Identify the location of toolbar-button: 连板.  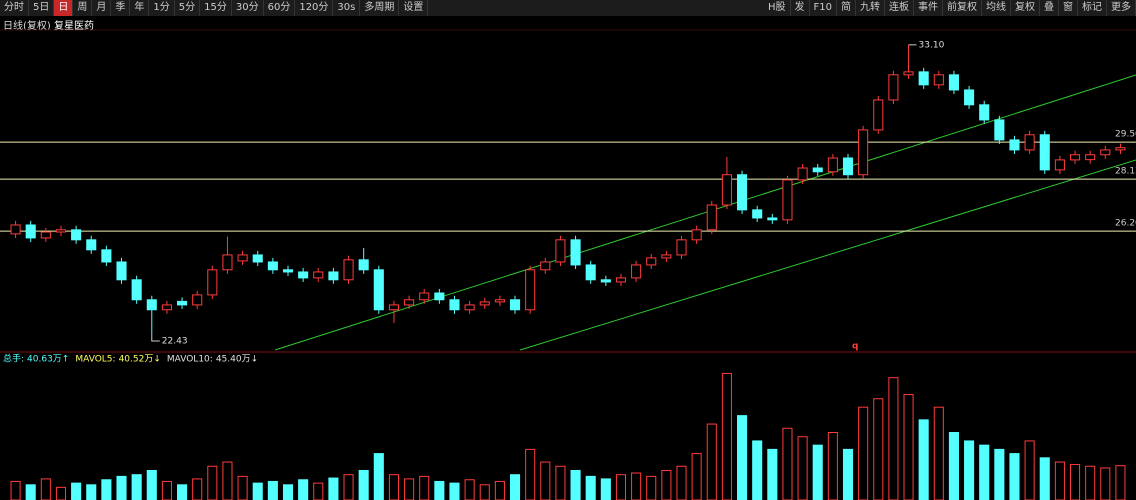
(899, 8).